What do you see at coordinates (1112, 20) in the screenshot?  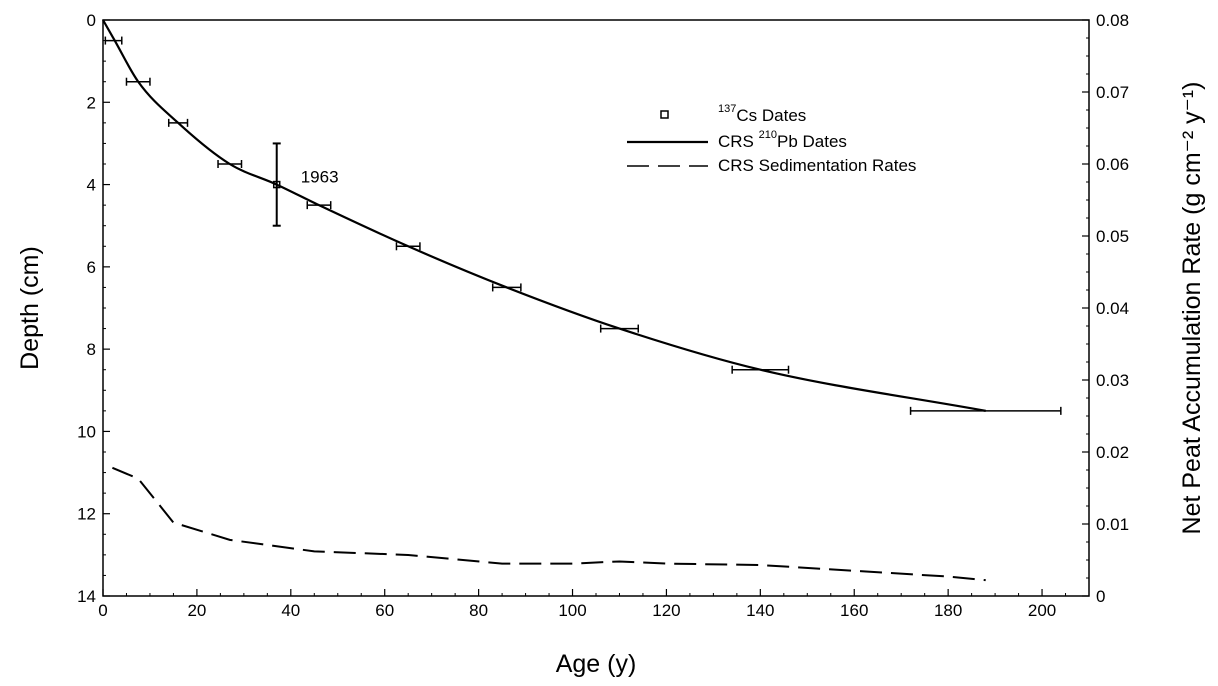 I see `y2-tick-label: 0.08` at bounding box center [1112, 20].